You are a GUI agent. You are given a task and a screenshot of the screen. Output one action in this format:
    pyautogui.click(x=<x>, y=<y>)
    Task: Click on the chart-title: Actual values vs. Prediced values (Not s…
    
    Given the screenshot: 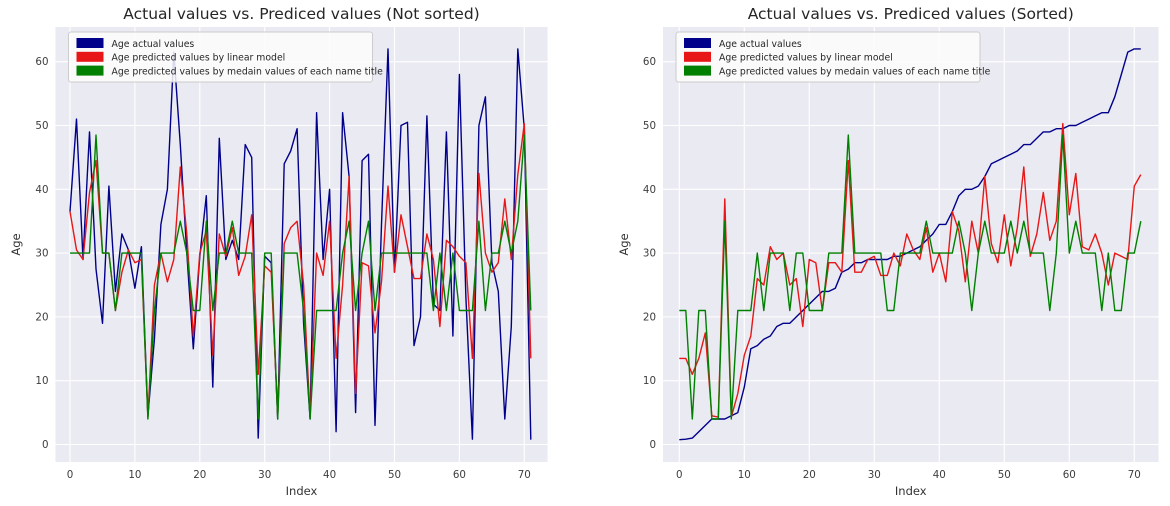 What is the action you would take?
    pyautogui.click(x=301, y=14)
    